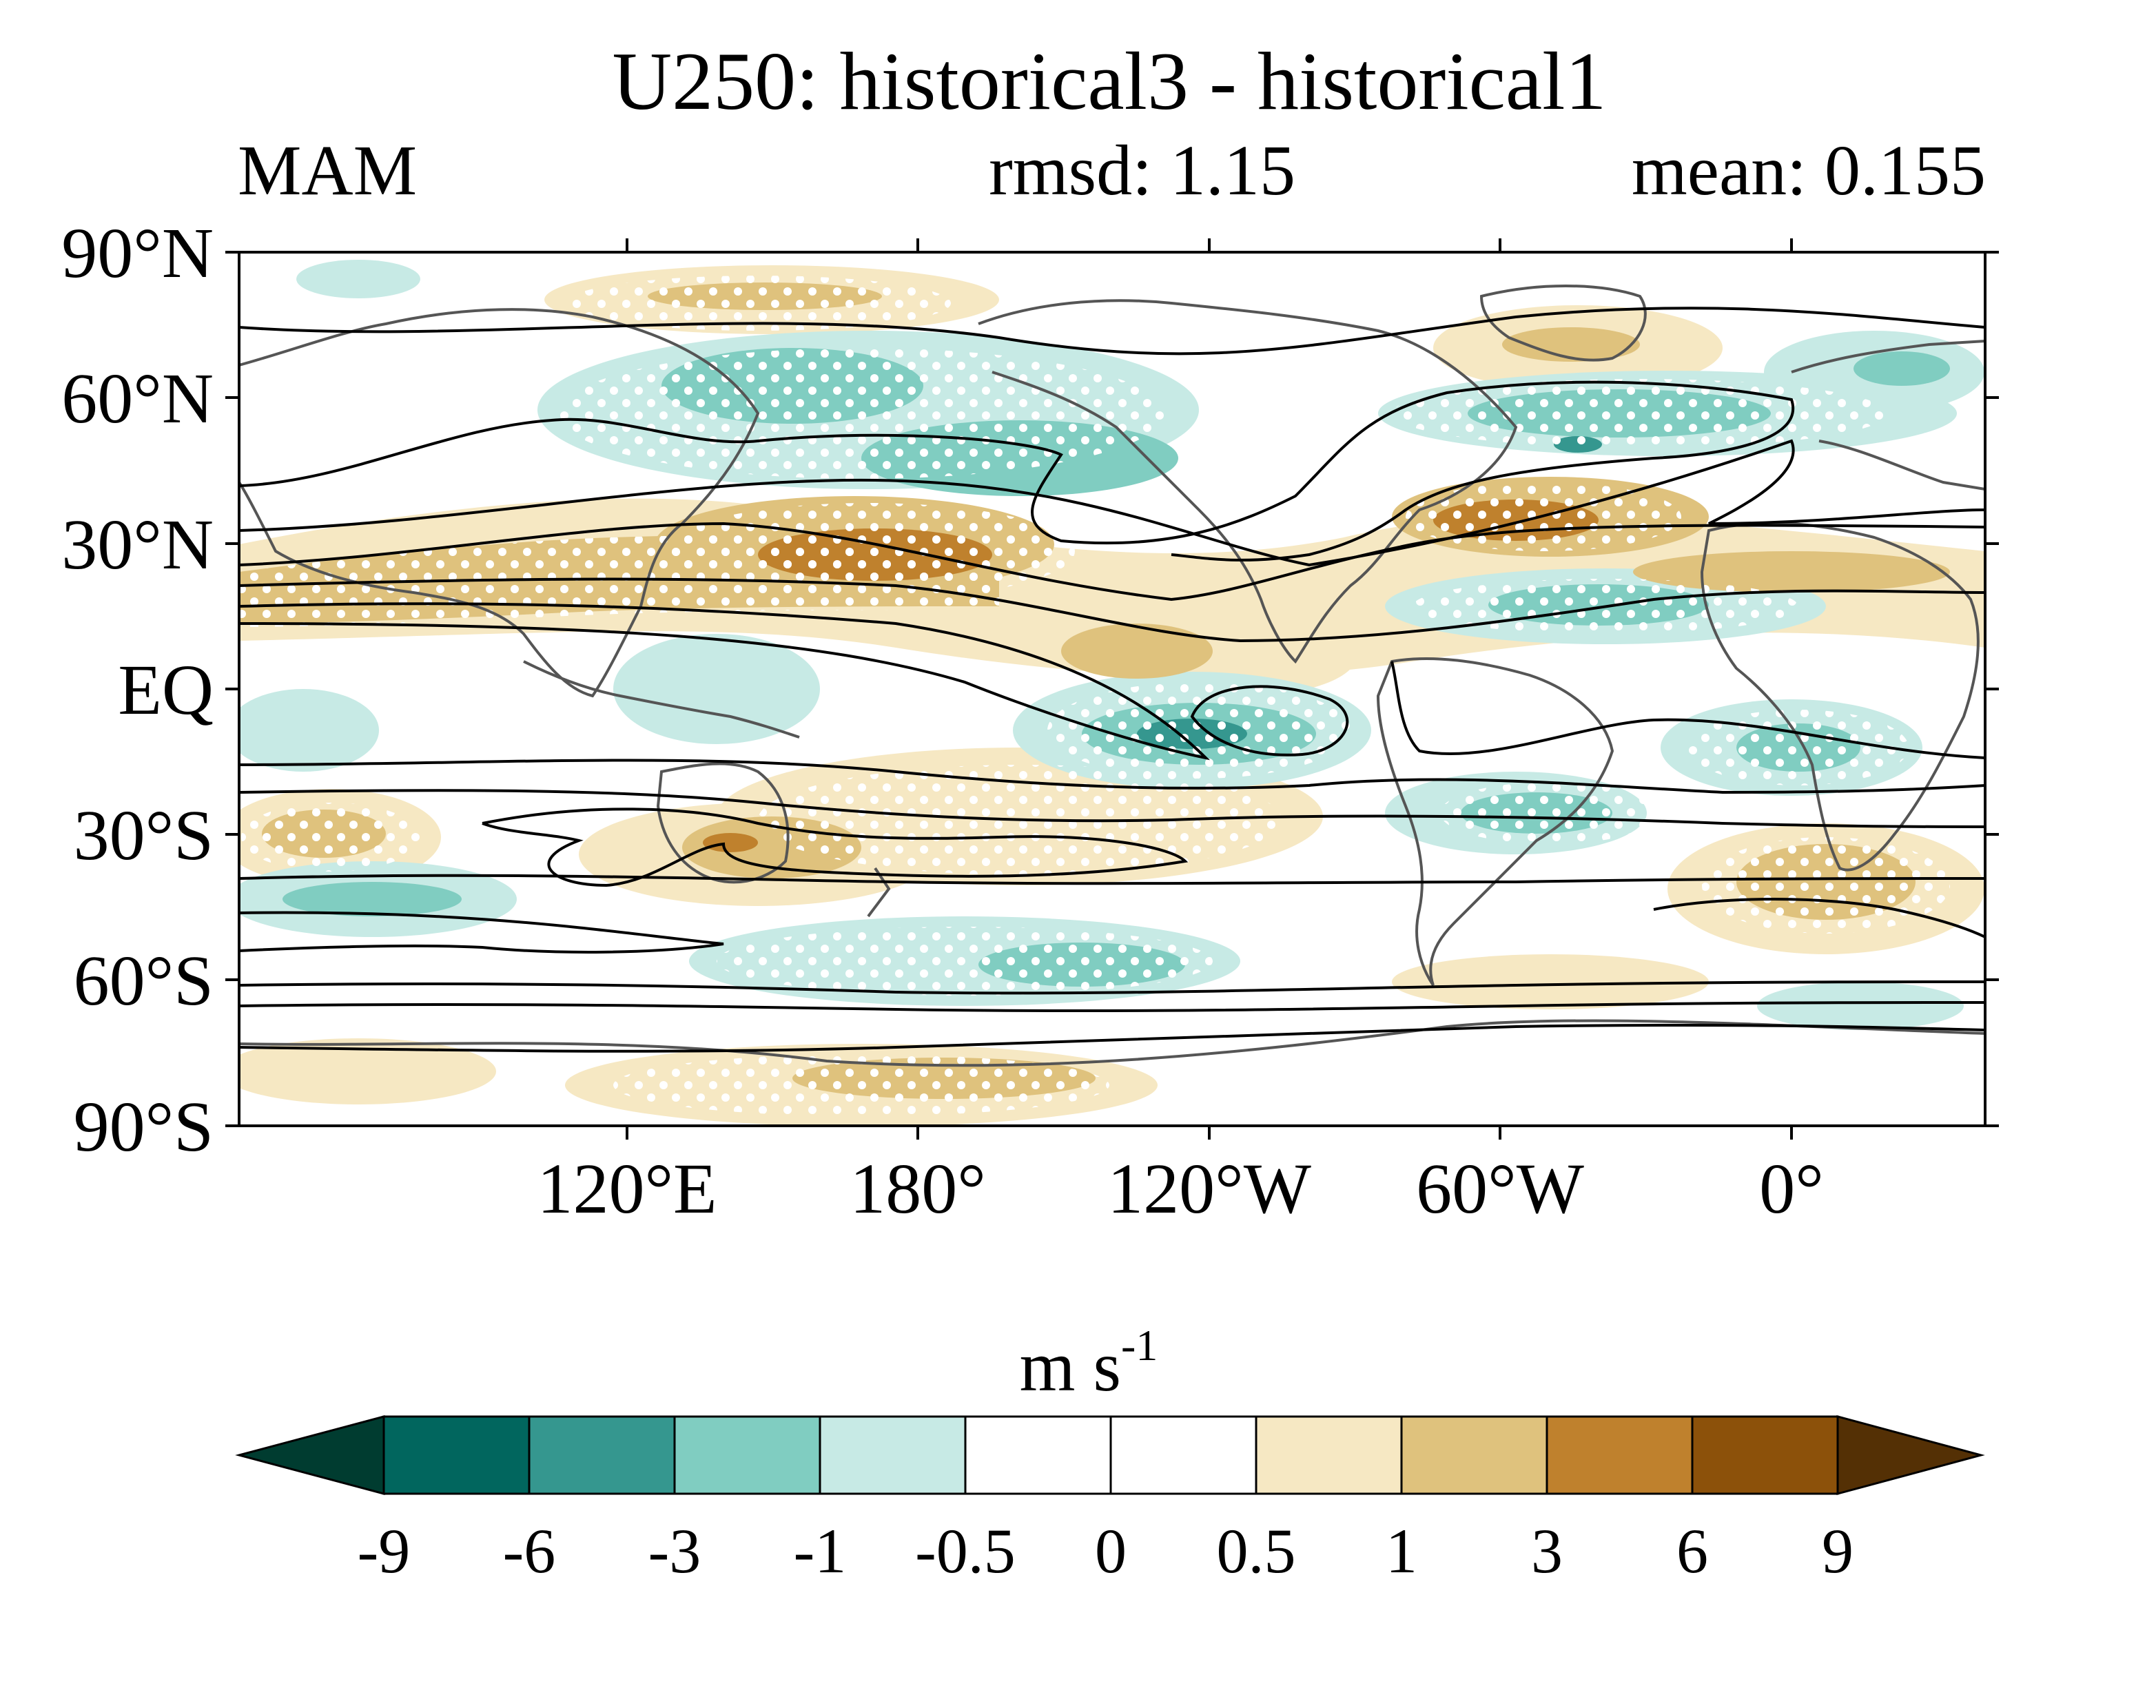 This screenshot has width=2156, height=1708. What do you see at coordinates (1109, 81) in the screenshot?
I see `plot-title: U250: historical3 - historical1` at bounding box center [1109, 81].